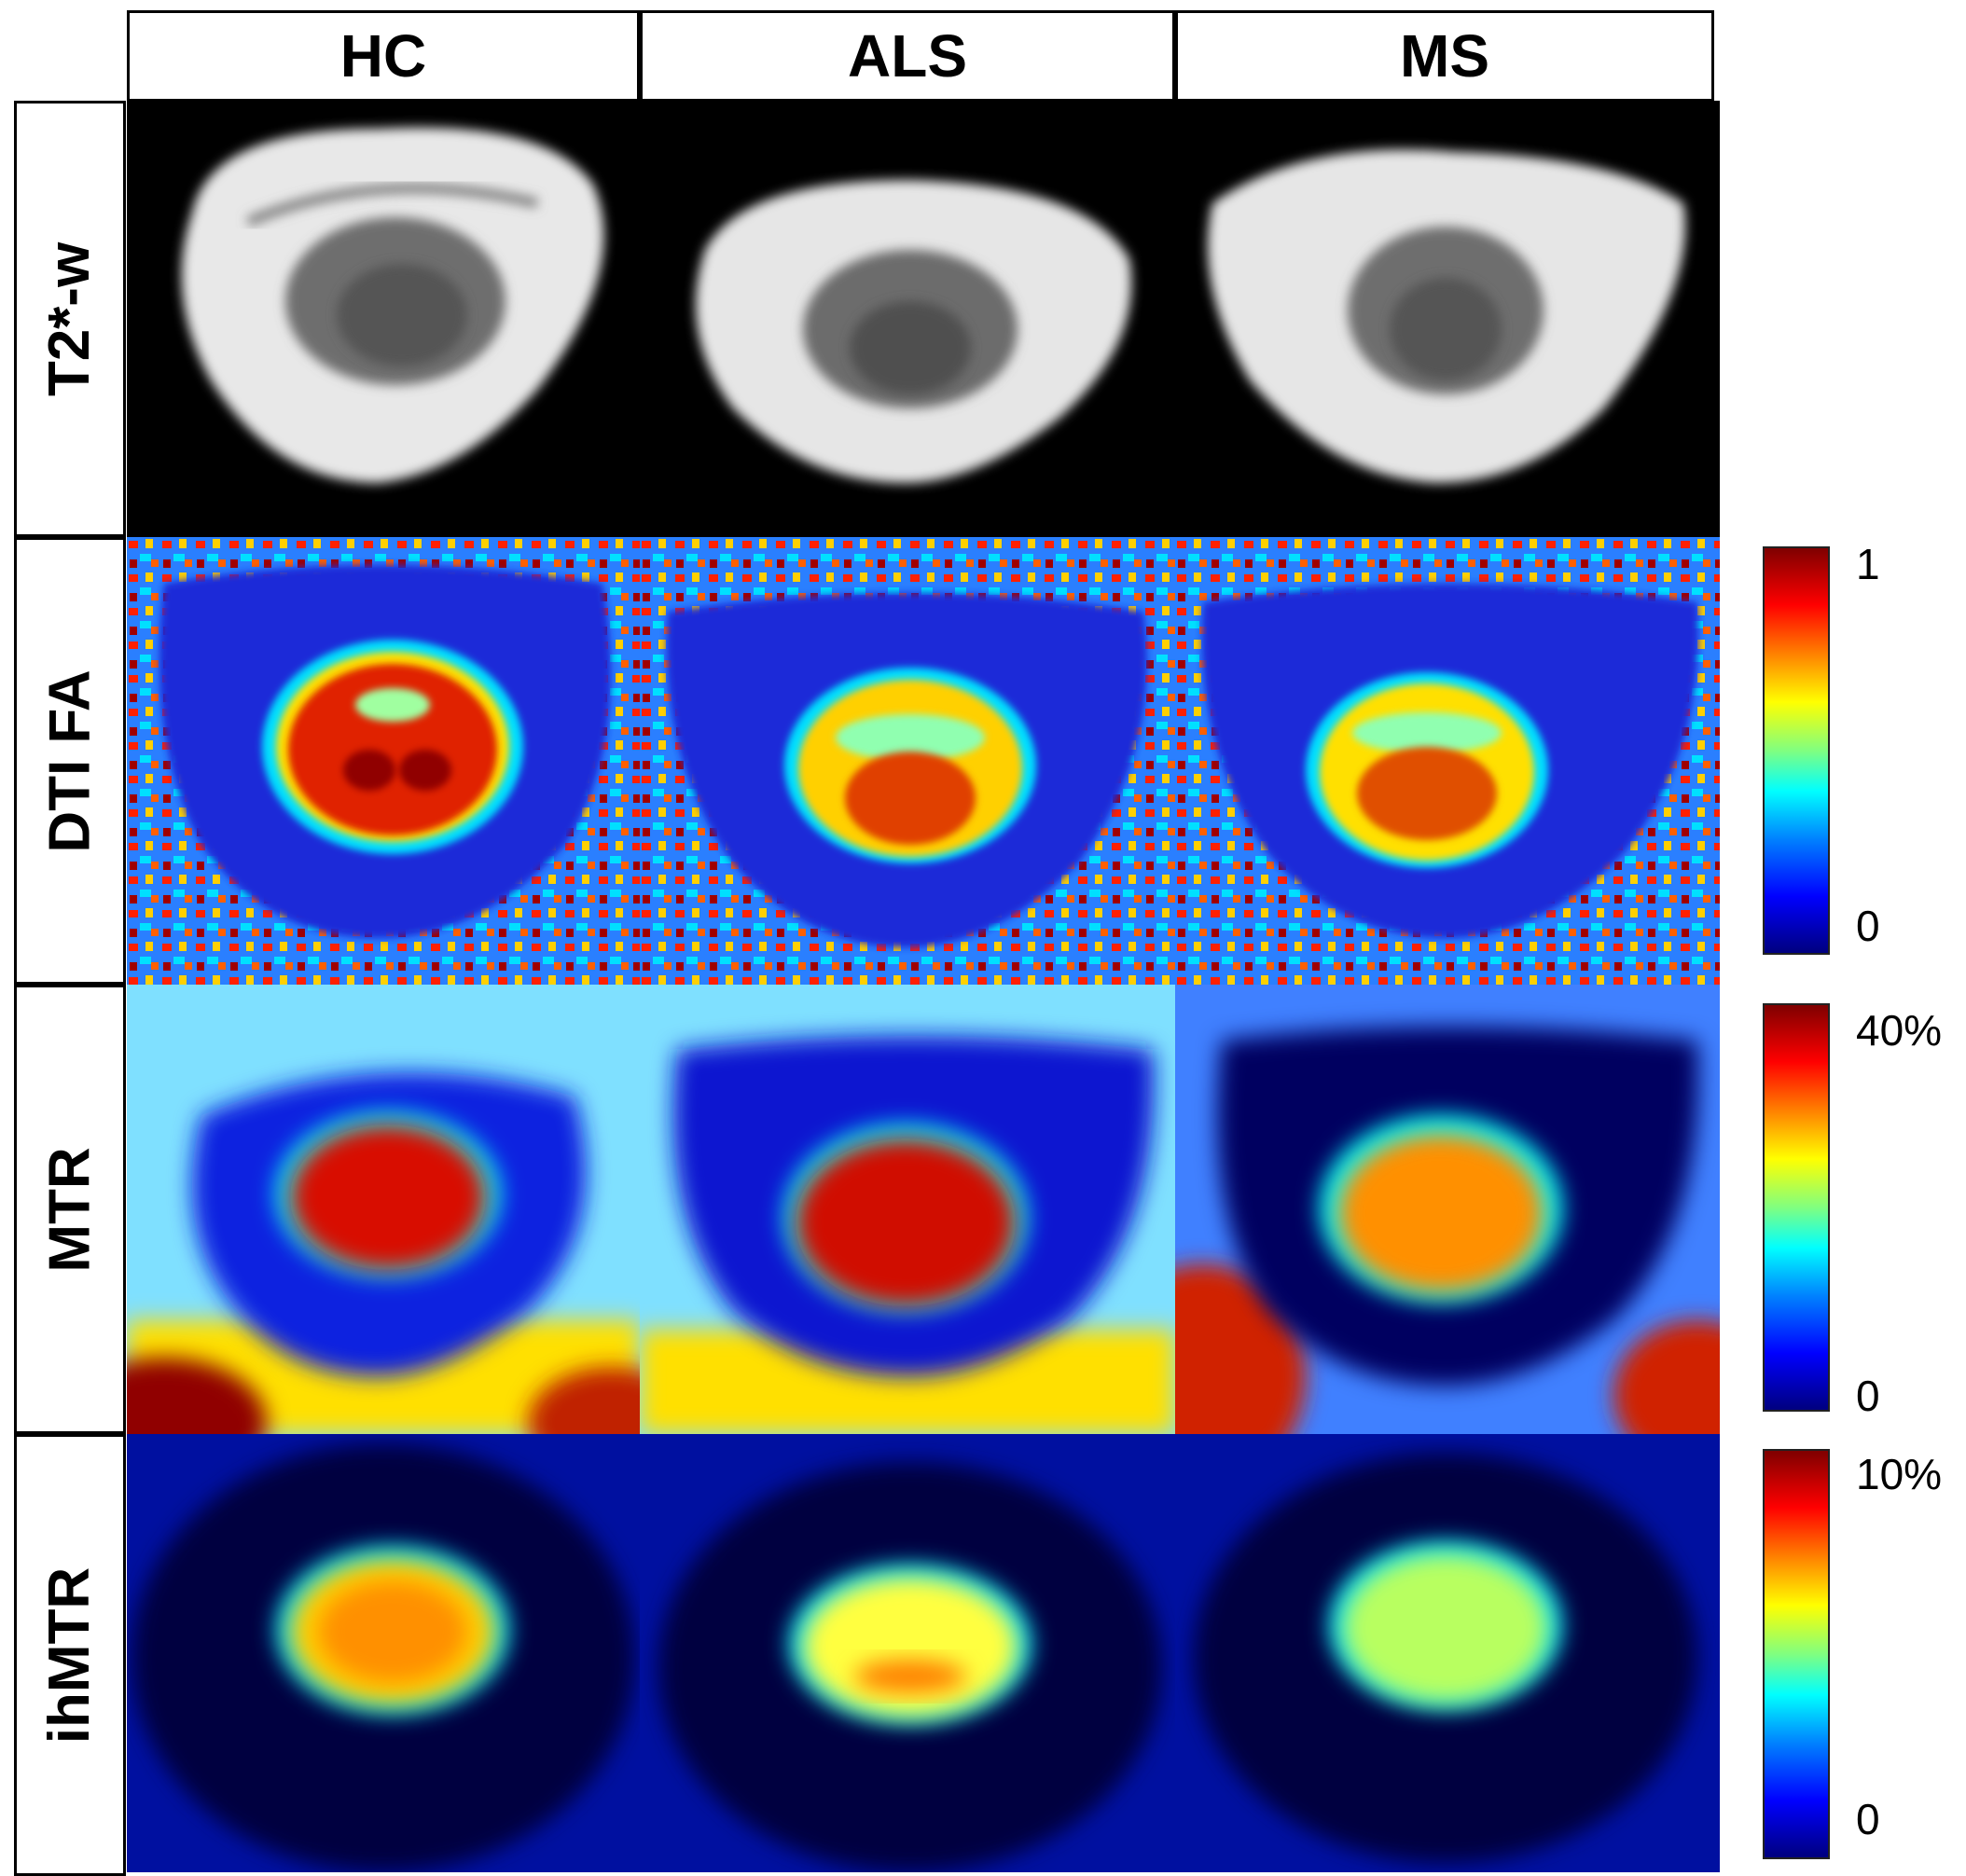  Describe the element at coordinates (1796, 1654) in the screenshot. I see `colorbar-ihmtr` at that location.